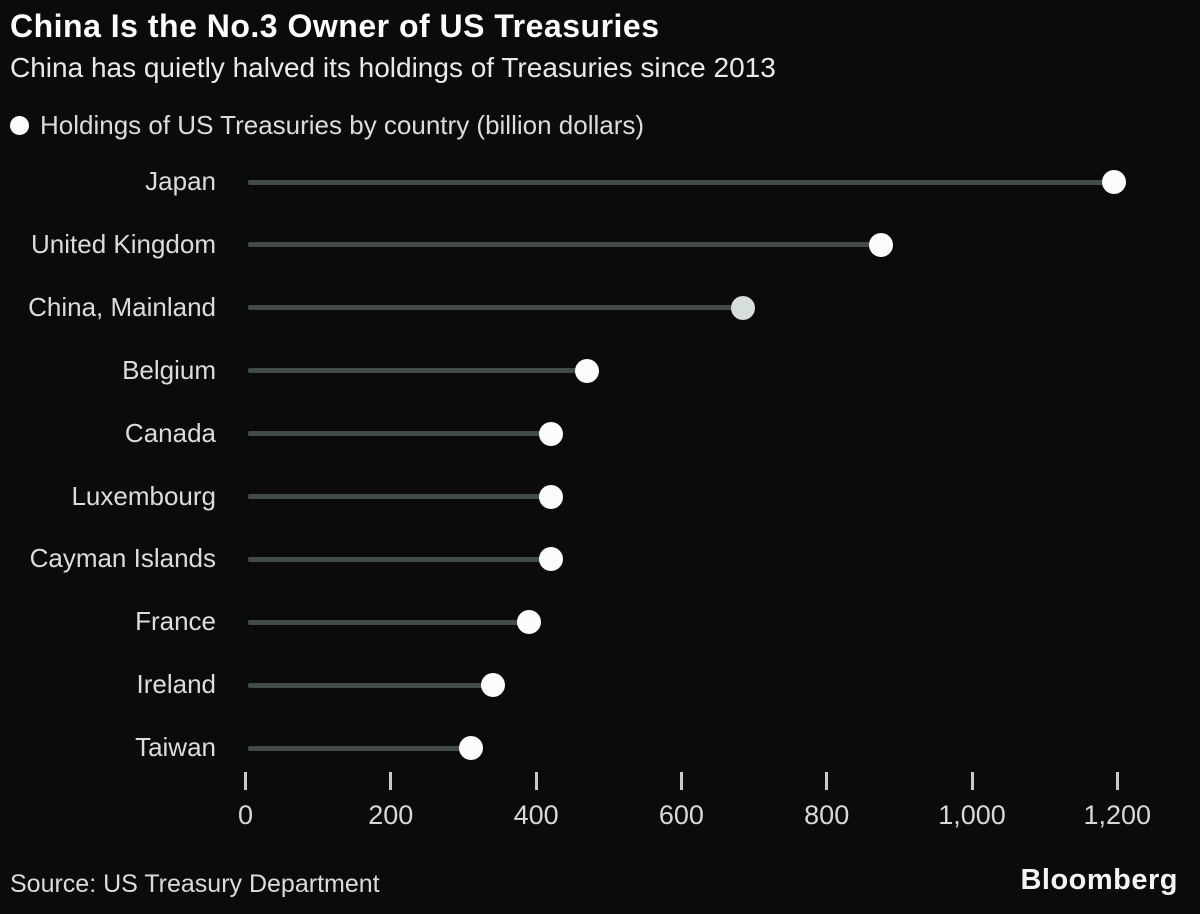 The height and width of the screenshot is (914, 1200). I want to click on x-axis-tick-label: 1,000, so click(972, 815).